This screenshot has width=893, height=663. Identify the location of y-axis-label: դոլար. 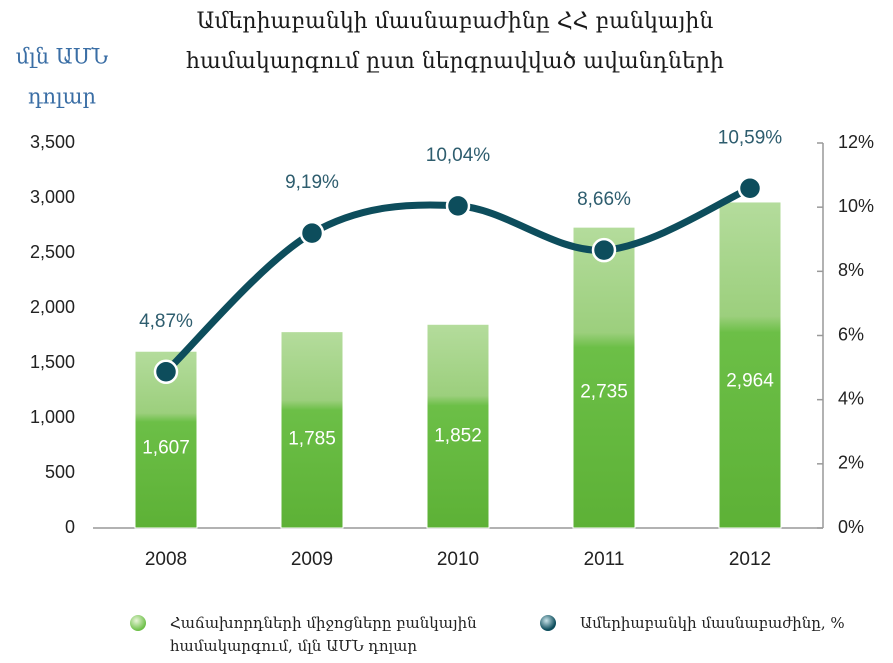
(62, 97).